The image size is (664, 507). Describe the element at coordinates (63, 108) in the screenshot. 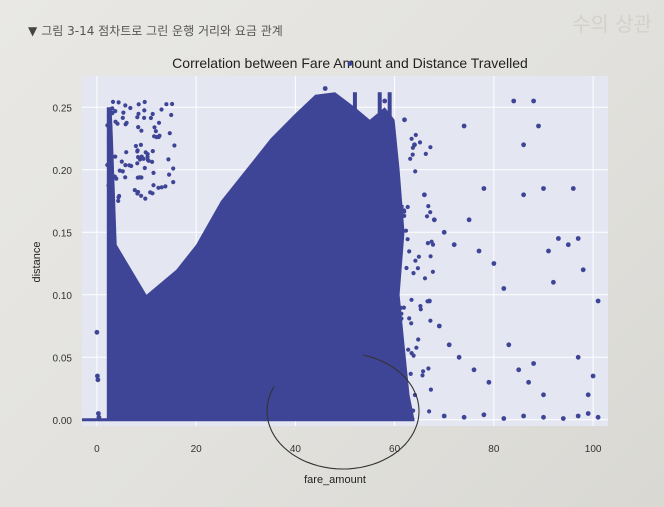

I see `y-tick-label: 0.25` at that location.